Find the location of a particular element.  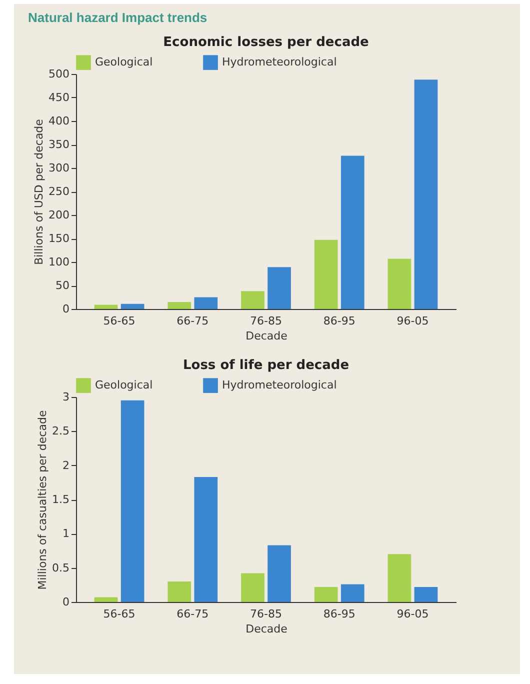

y-tick-label: 350 is located at coordinates (59, 144).